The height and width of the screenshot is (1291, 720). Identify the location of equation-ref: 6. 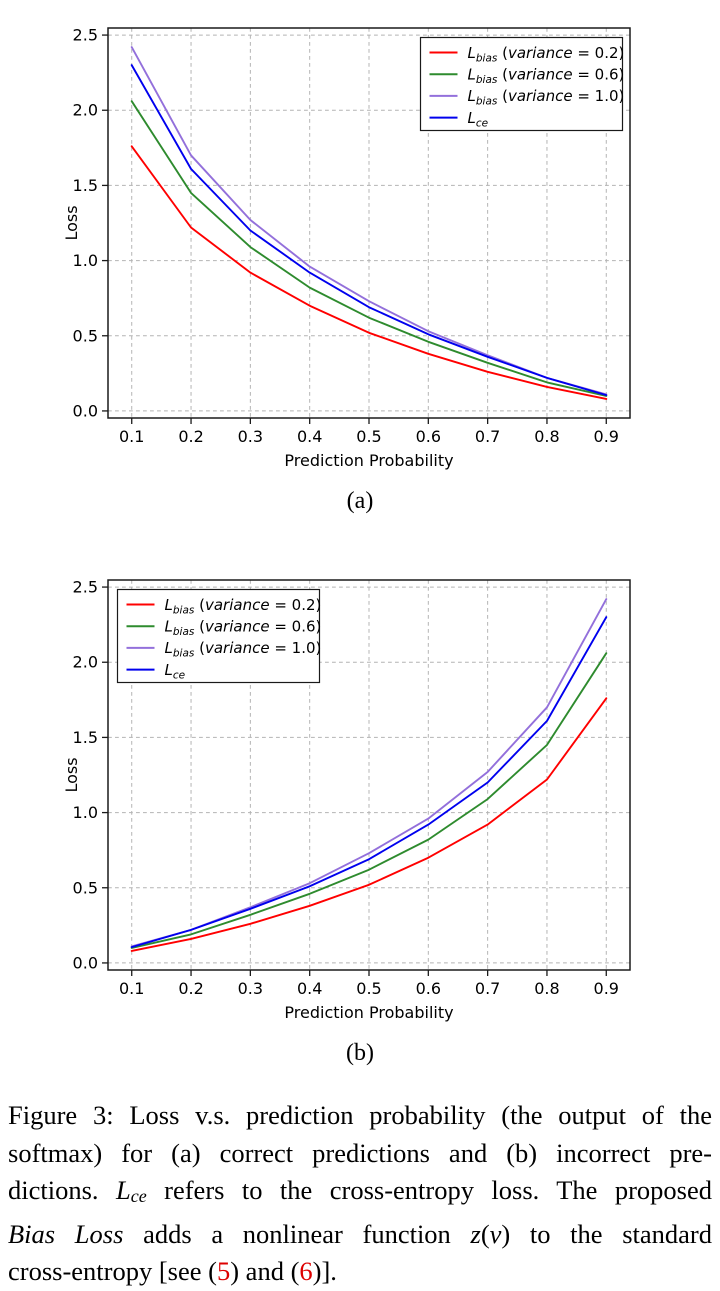
(306, 1271).